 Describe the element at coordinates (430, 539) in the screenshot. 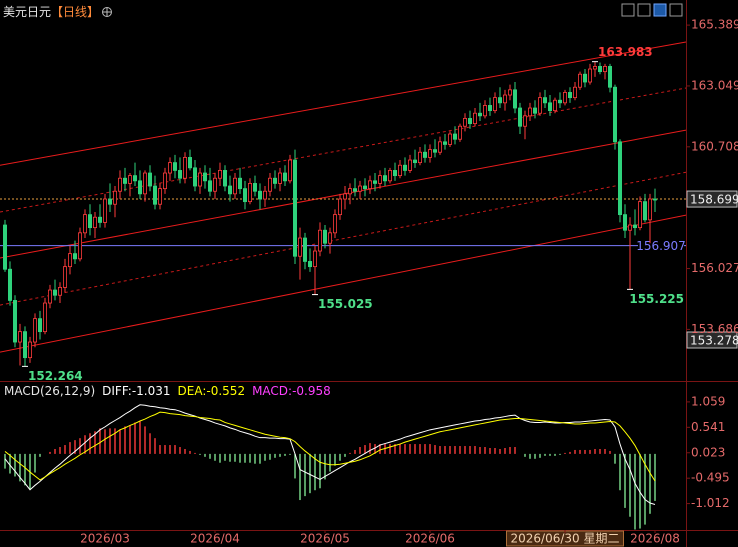

I see `x-tick-label: 2026/06` at that location.